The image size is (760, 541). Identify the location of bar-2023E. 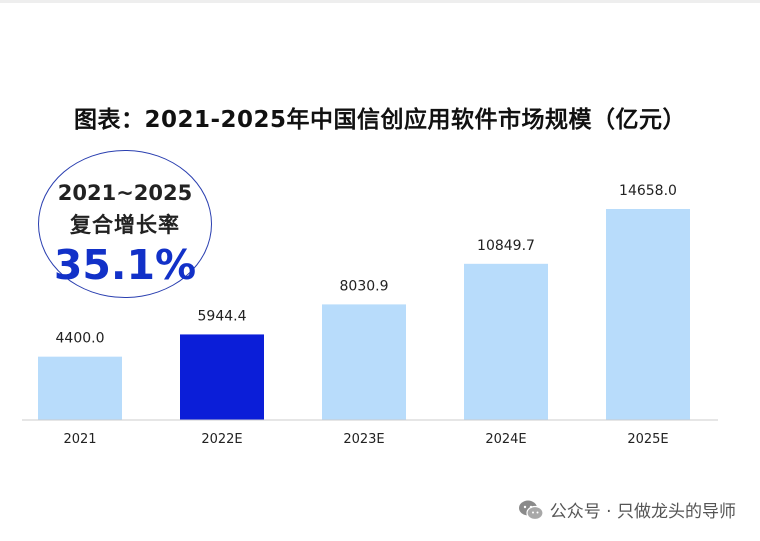
(364, 362).